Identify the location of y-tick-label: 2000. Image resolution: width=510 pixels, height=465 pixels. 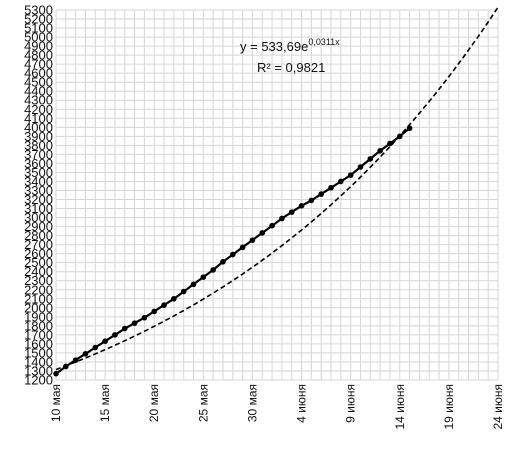
(38, 307).